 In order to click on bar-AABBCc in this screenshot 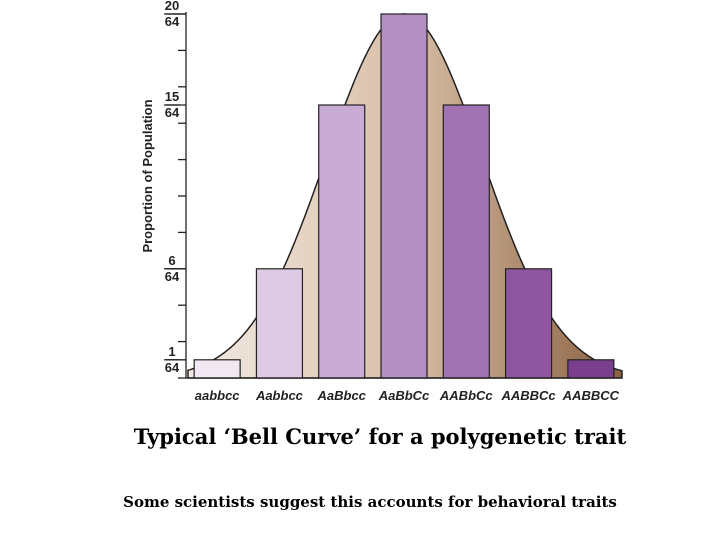, I will do `click(528, 323)`.